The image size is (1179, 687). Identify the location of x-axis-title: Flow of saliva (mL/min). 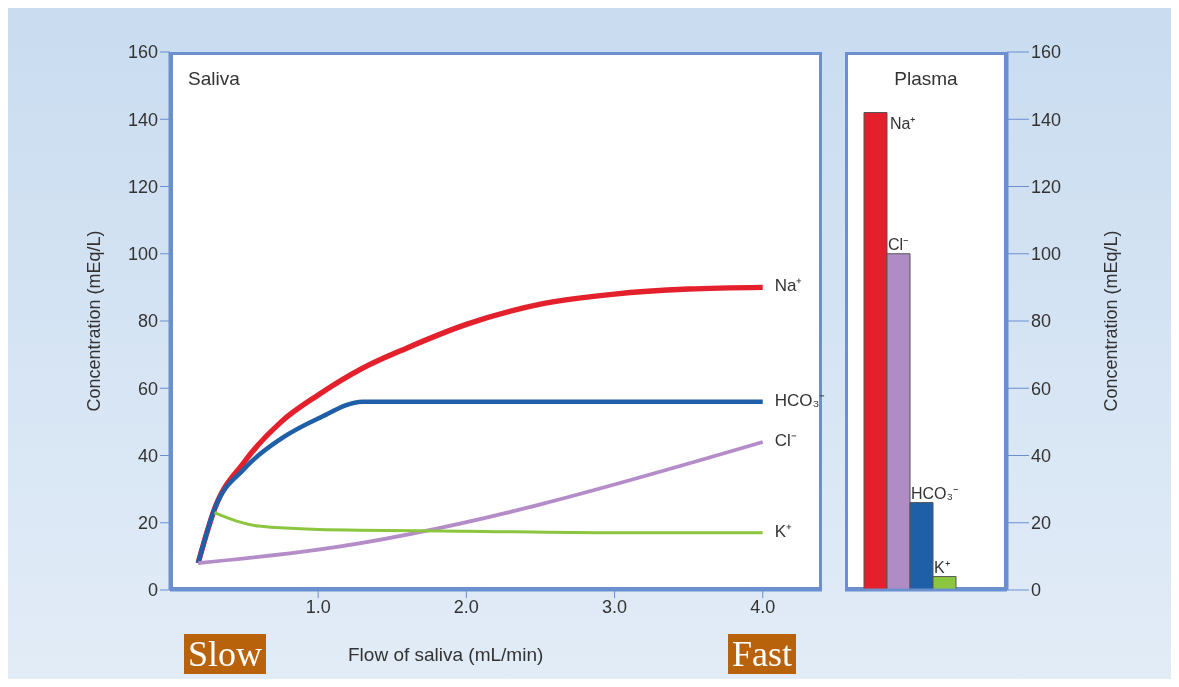
(446, 655).